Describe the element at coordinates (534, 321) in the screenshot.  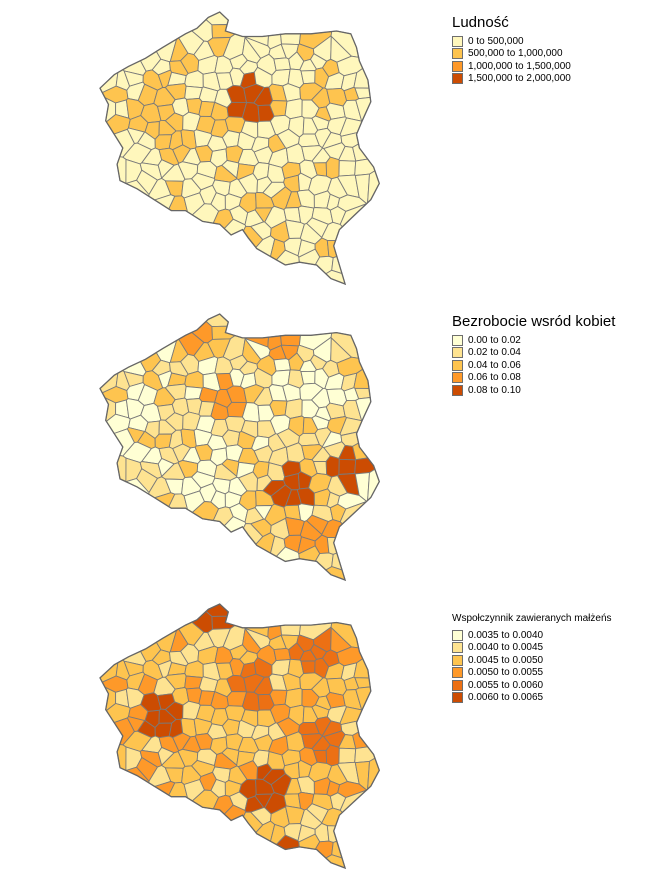
I see `legend-title: Bezrobocie wsród kobiet` at that location.